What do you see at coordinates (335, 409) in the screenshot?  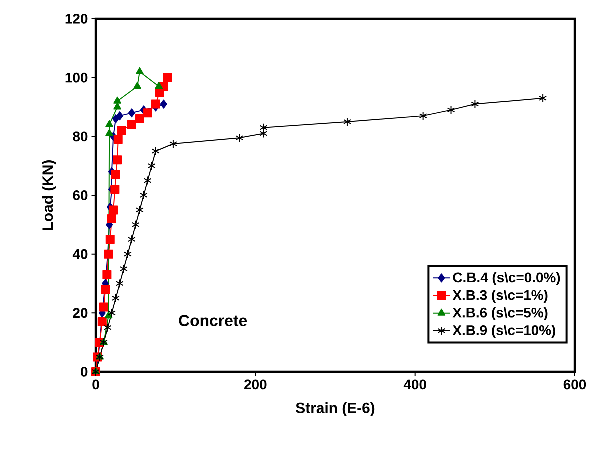 I see `x-axis-title: Strain (E-6)` at bounding box center [335, 409].